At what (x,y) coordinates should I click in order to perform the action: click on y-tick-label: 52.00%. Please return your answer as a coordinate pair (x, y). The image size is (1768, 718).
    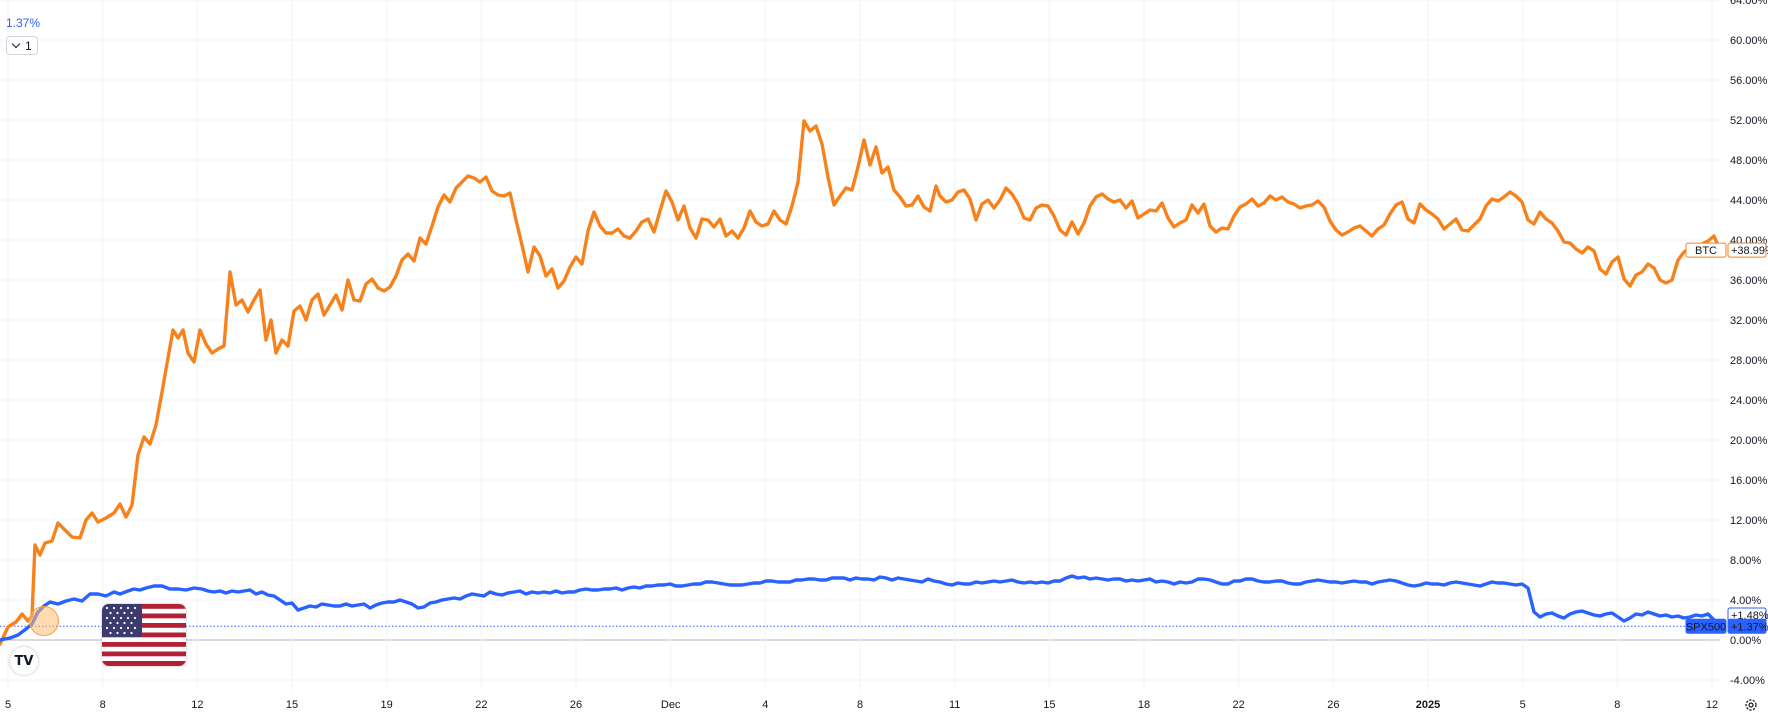
    Looking at the image, I should click on (1749, 121).